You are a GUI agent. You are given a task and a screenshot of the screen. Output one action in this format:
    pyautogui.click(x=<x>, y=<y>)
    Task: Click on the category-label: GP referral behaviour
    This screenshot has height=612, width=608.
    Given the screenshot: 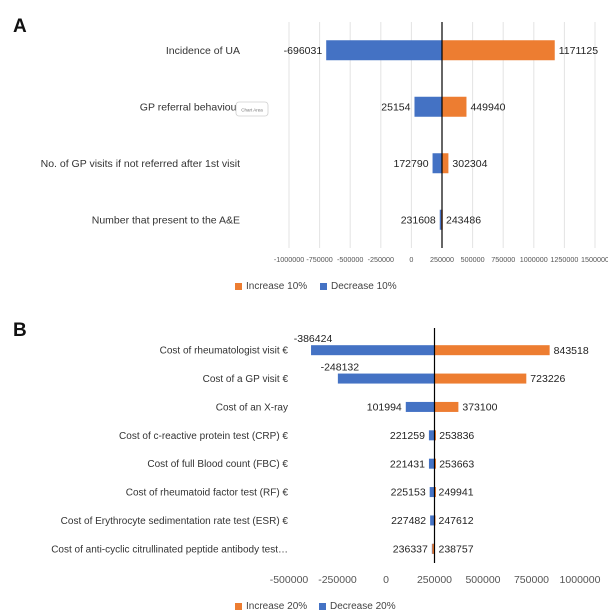 What is the action you would take?
    pyautogui.click(x=190, y=107)
    